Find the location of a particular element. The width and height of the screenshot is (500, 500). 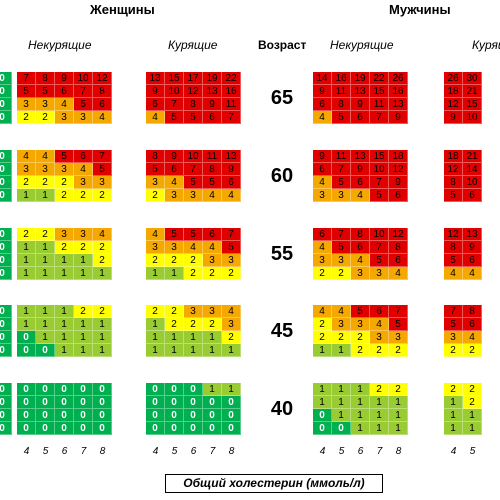

heat-cell-men-smoking: 8 is located at coordinates (453, 247).